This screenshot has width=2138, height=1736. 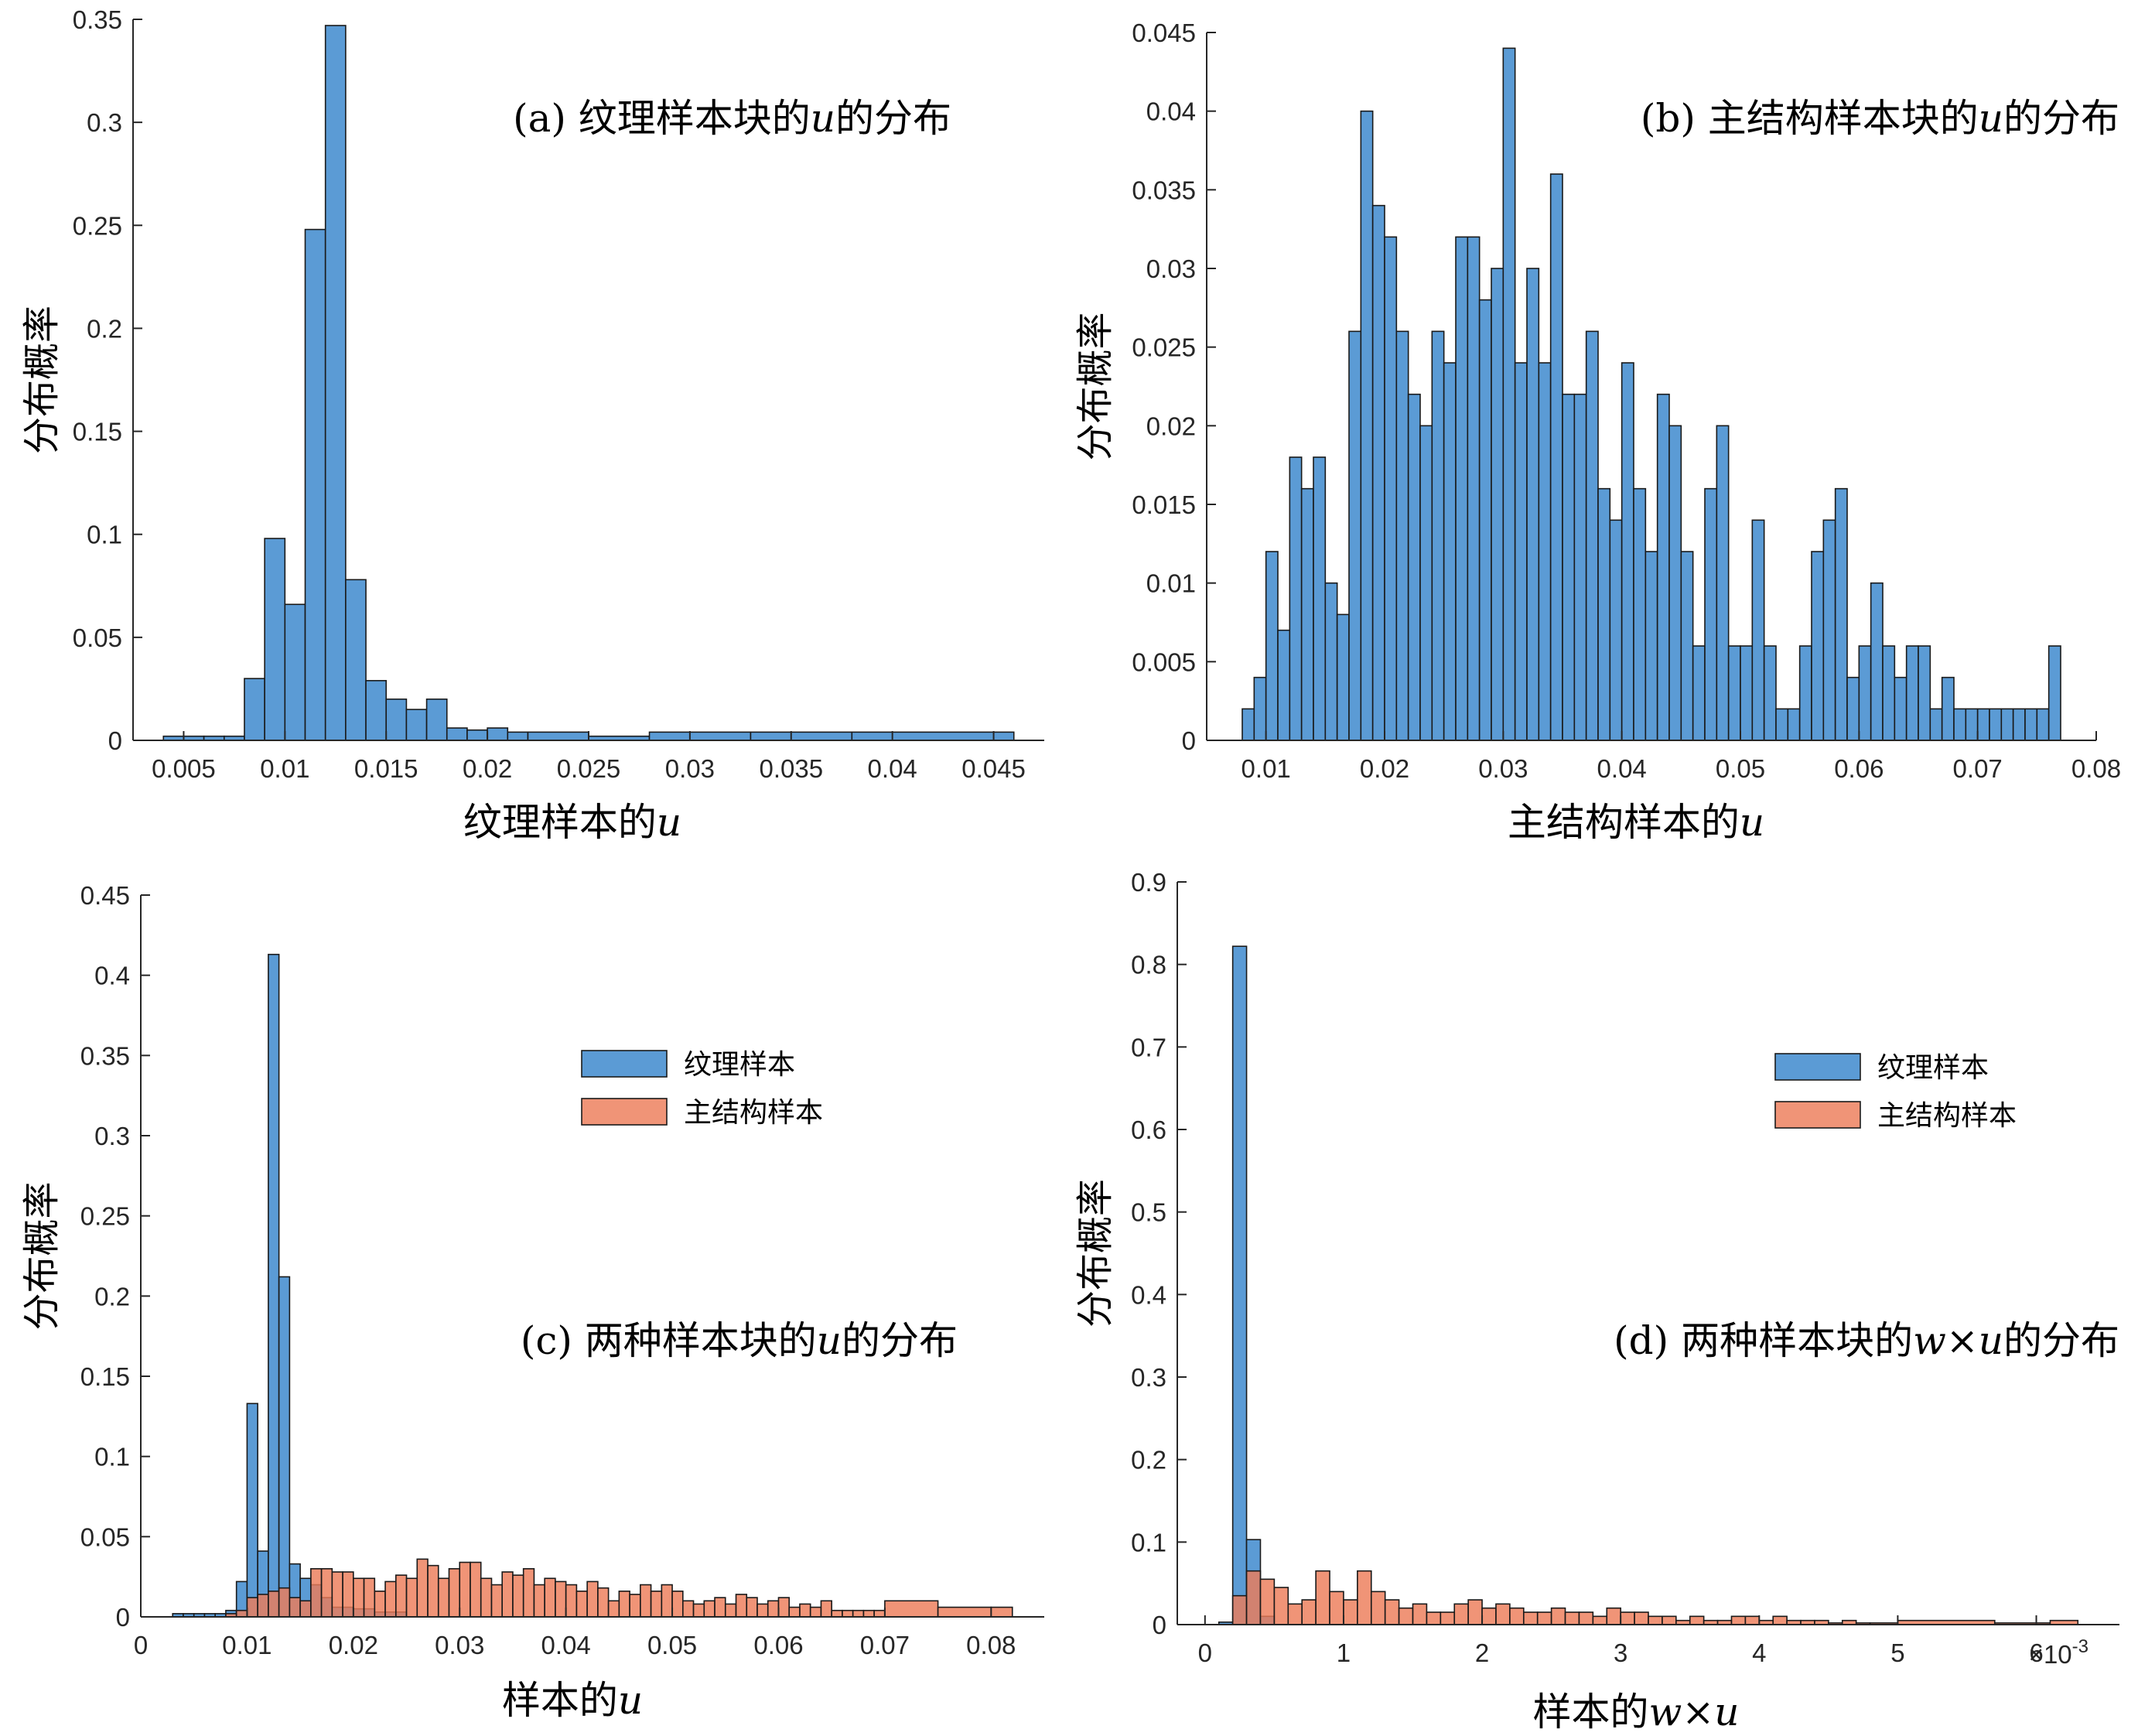 What do you see at coordinates (112, 976) in the screenshot?
I see `y-tick-label: 0.4` at bounding box center [112, 976].